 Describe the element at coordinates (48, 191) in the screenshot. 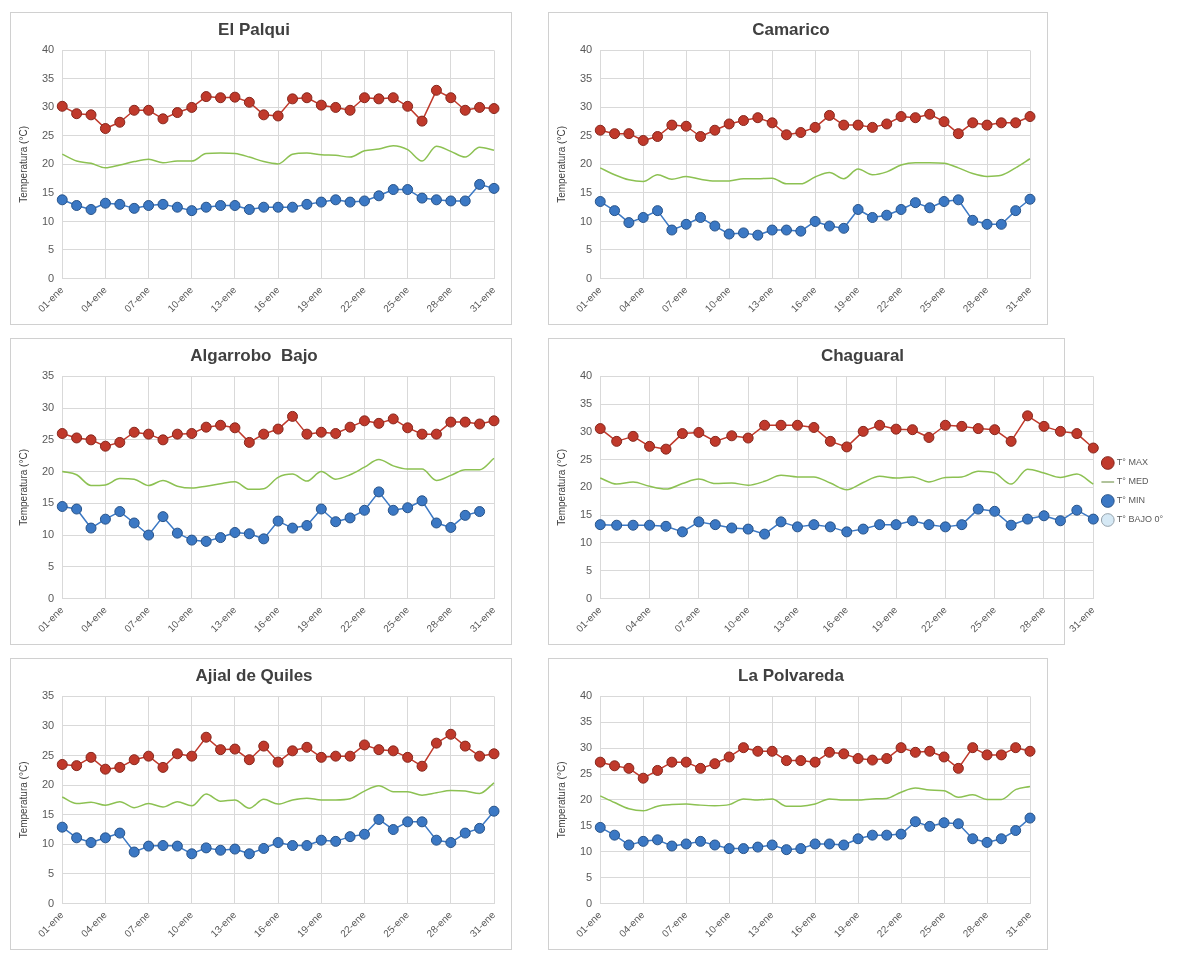

I see `y-tick-label: 15` at that location.